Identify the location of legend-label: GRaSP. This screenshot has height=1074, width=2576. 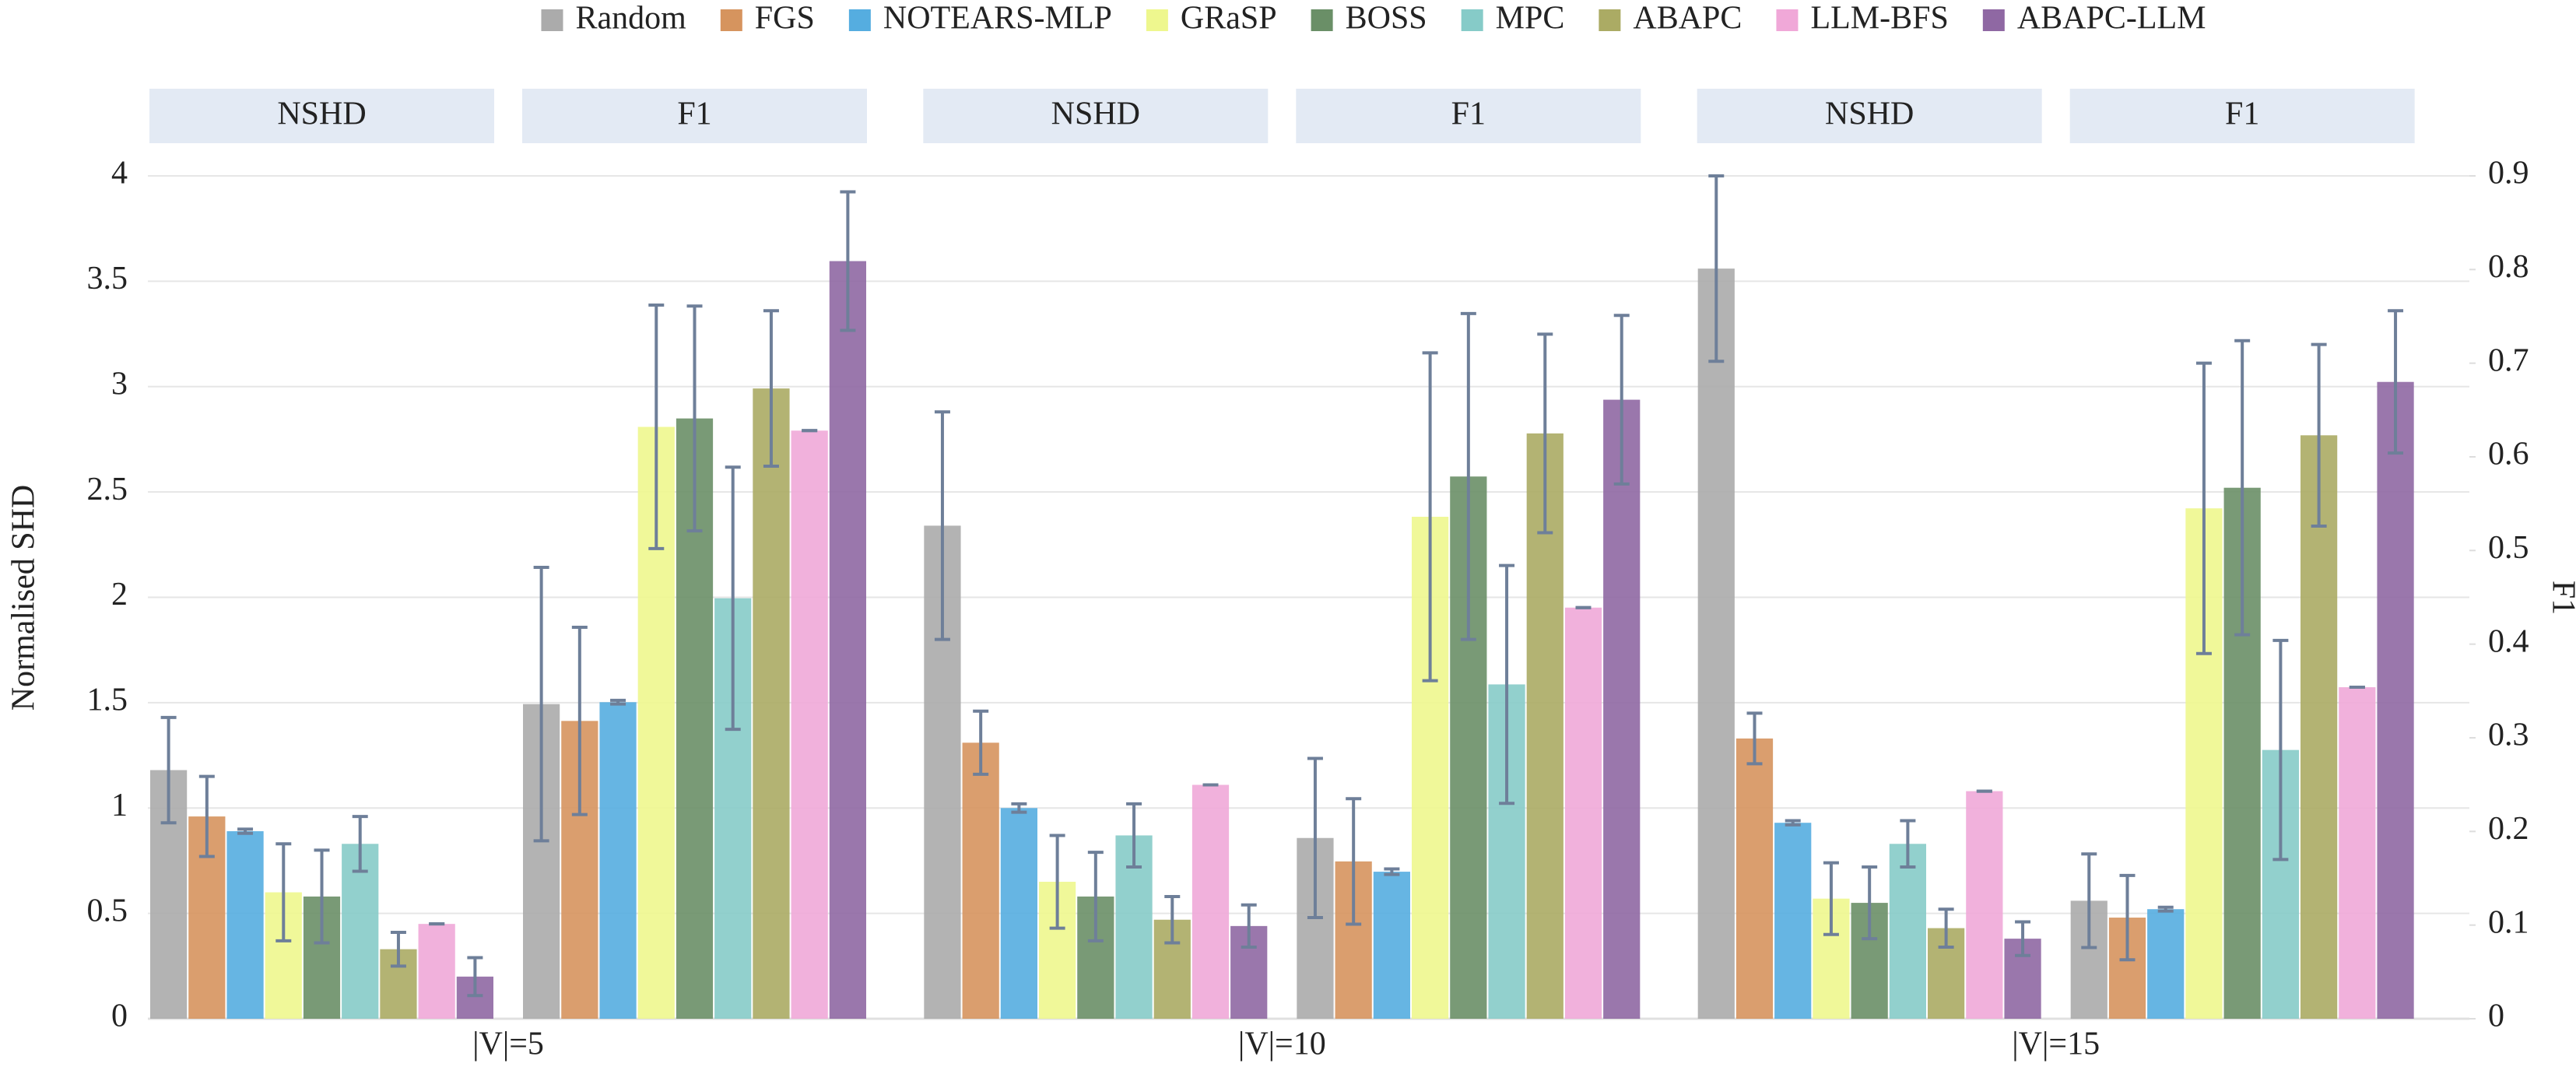
(1229, 19).